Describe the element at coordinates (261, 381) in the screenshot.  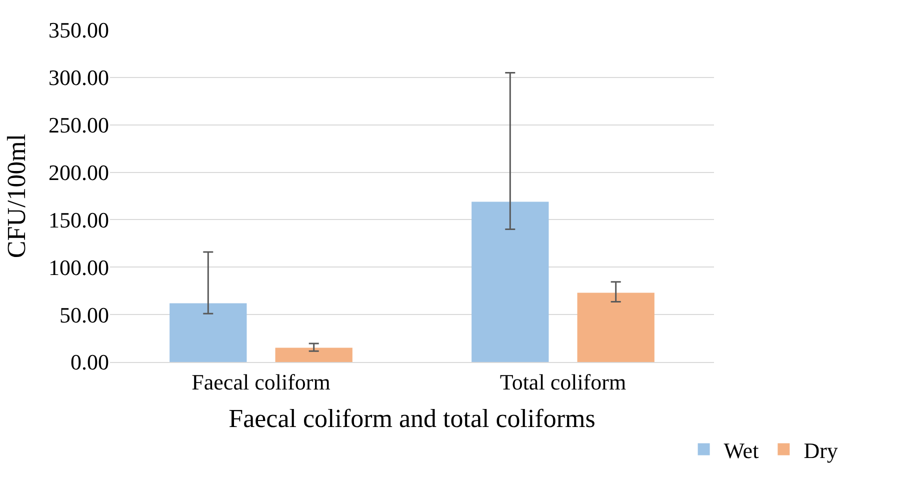
I see `x-tick-label: Faecal coliform` at that location.